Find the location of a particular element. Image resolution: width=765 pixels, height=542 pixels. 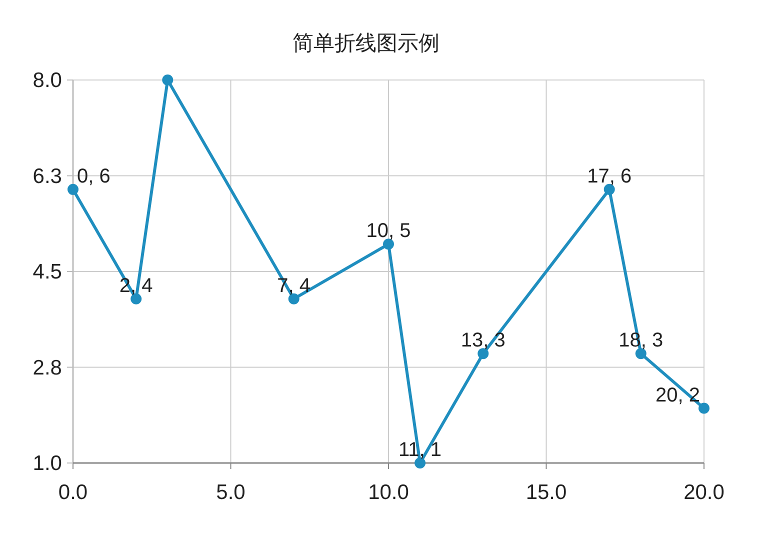

x-tick-label: 15.0 is located at coordinates (546, 492).